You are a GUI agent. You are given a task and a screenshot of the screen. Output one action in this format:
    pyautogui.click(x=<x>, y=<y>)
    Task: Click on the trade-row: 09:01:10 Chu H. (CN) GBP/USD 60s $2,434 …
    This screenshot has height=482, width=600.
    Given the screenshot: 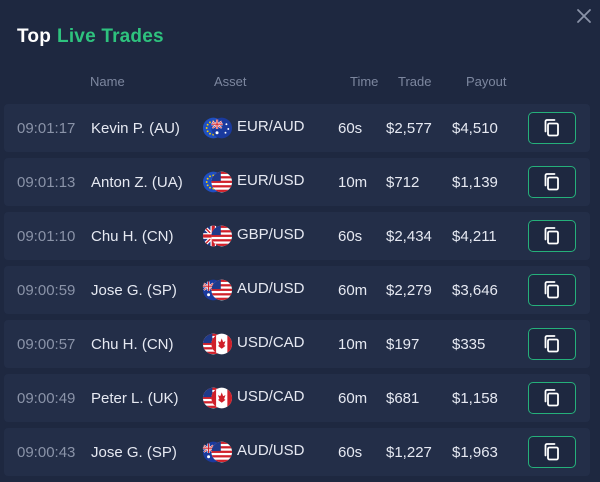 What is the action you would take?
    pyautogui.click(x=297, y=236)
    